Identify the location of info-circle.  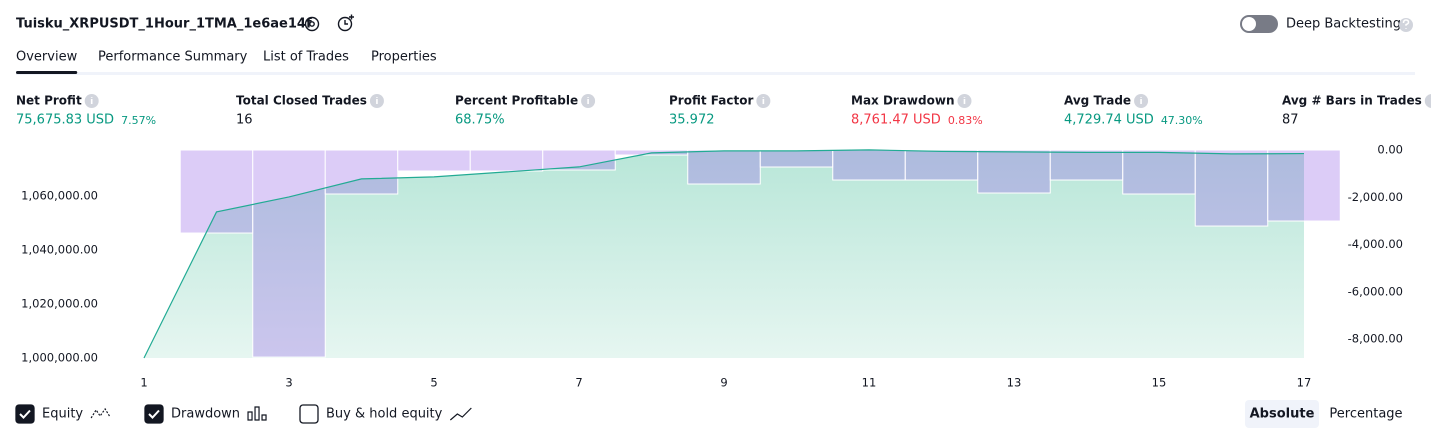
(1427, 101).